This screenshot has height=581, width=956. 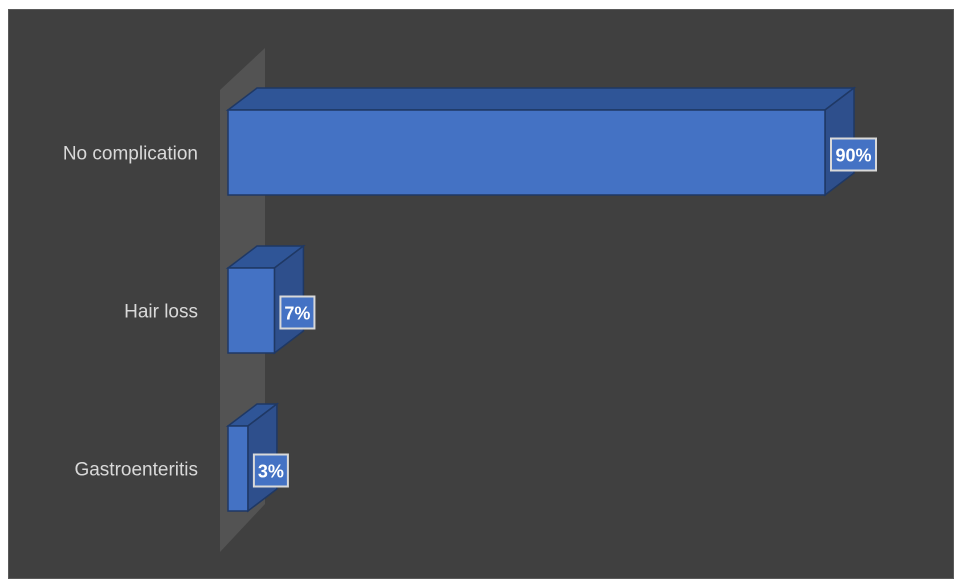 I want to click on category-axis-labels: No complication Hair loss Gastroenteritis, so click(x=130, y=312).